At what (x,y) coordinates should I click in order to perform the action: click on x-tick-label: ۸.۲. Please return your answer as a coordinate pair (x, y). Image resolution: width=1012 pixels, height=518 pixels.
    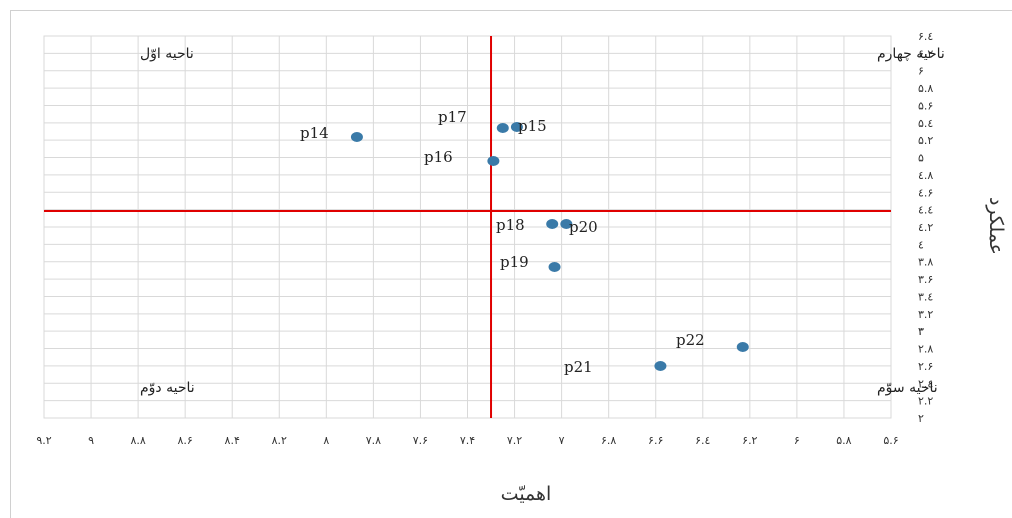
    Looking at the image, I should click on (279, 440).